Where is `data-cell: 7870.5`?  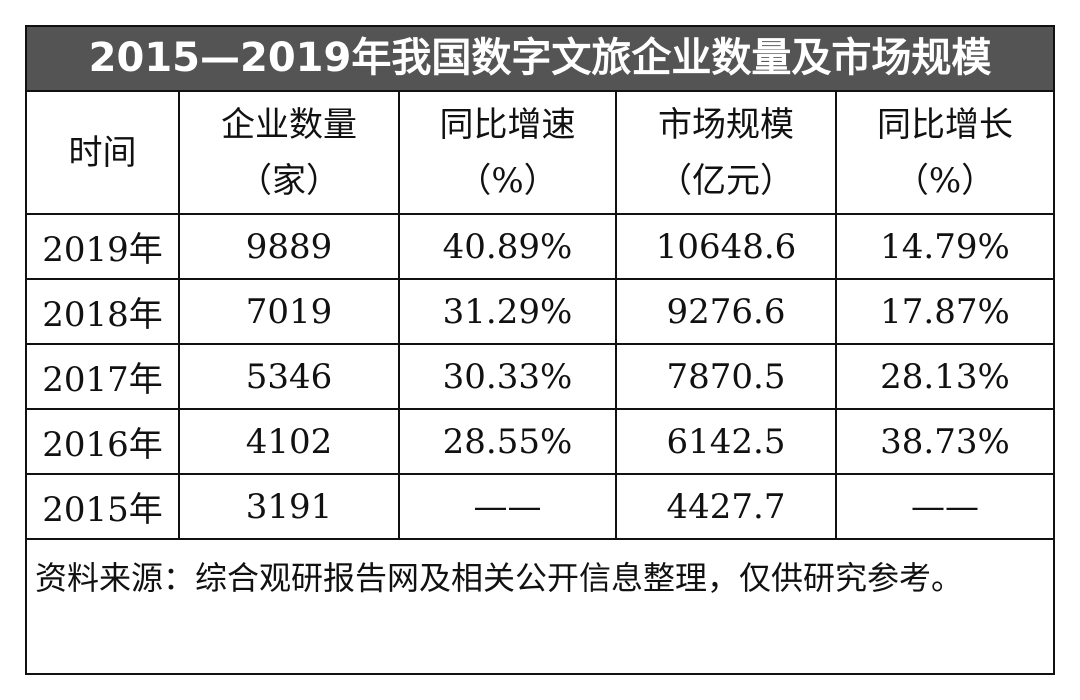 data-cell: 7870.5 is located at coordinates (726, 376).